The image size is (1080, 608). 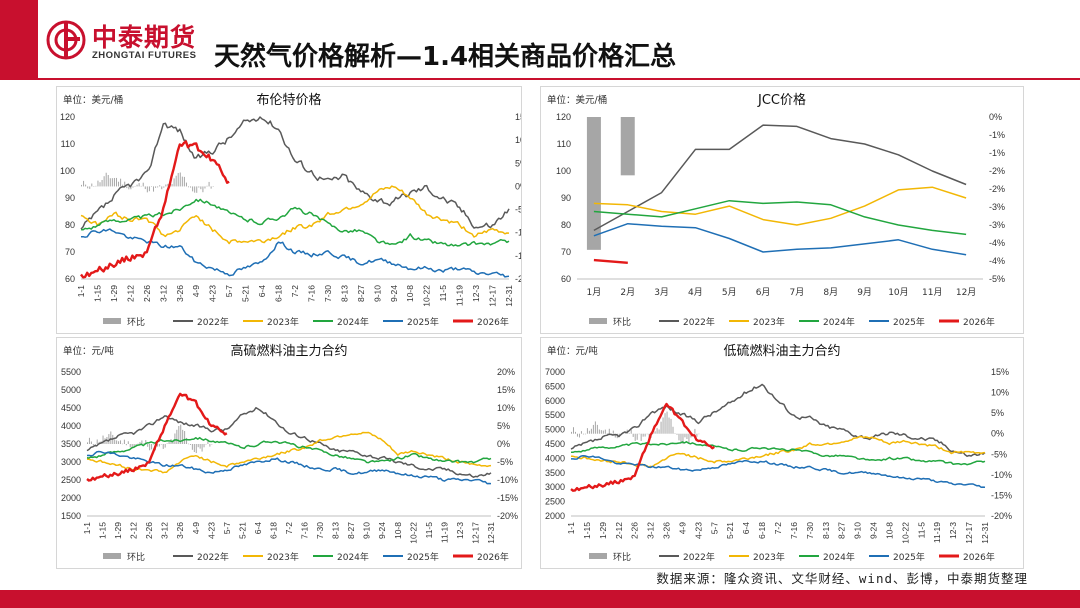 I want to click on y2-tick-label: -5%, so click(x=505, y=462).